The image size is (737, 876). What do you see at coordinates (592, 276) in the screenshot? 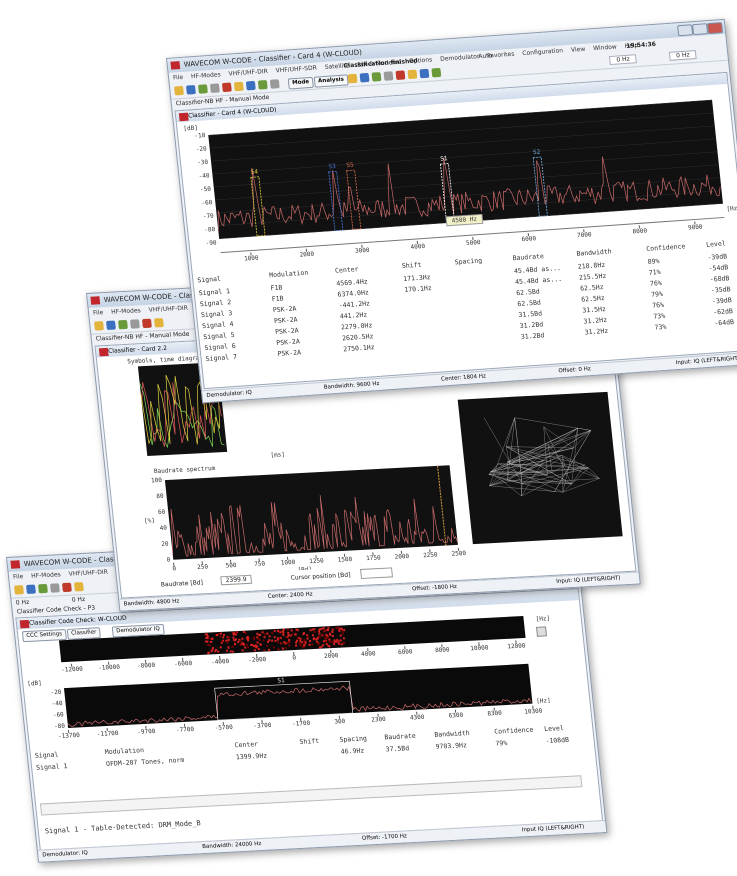
I see `table-cell: 215.5Hz` at bounding box center [592, 276].